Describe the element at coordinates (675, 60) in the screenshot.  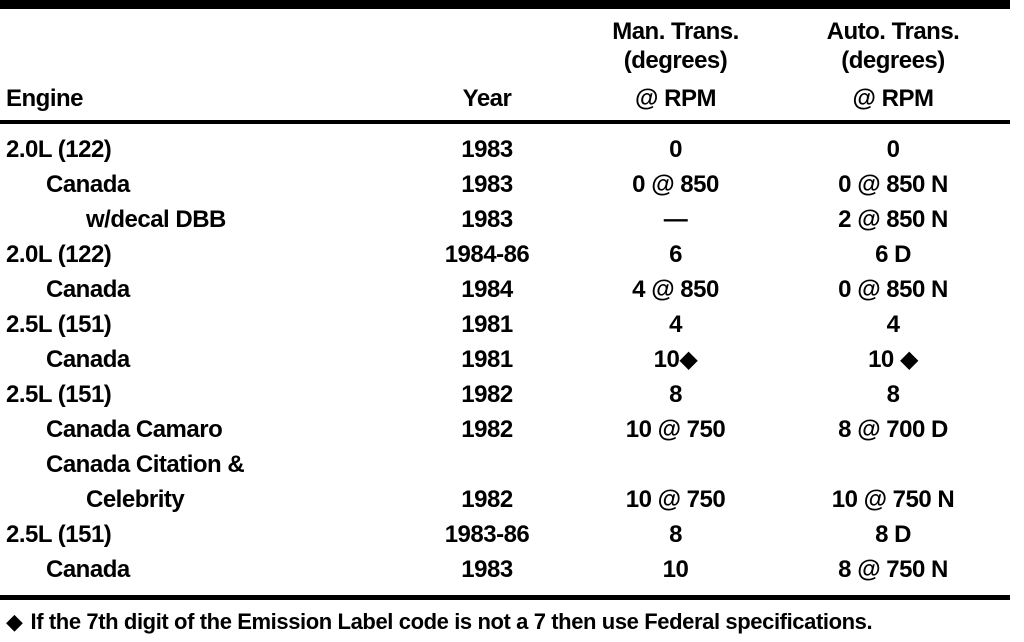
I see `man-trans-units: (degrees)` at that location.